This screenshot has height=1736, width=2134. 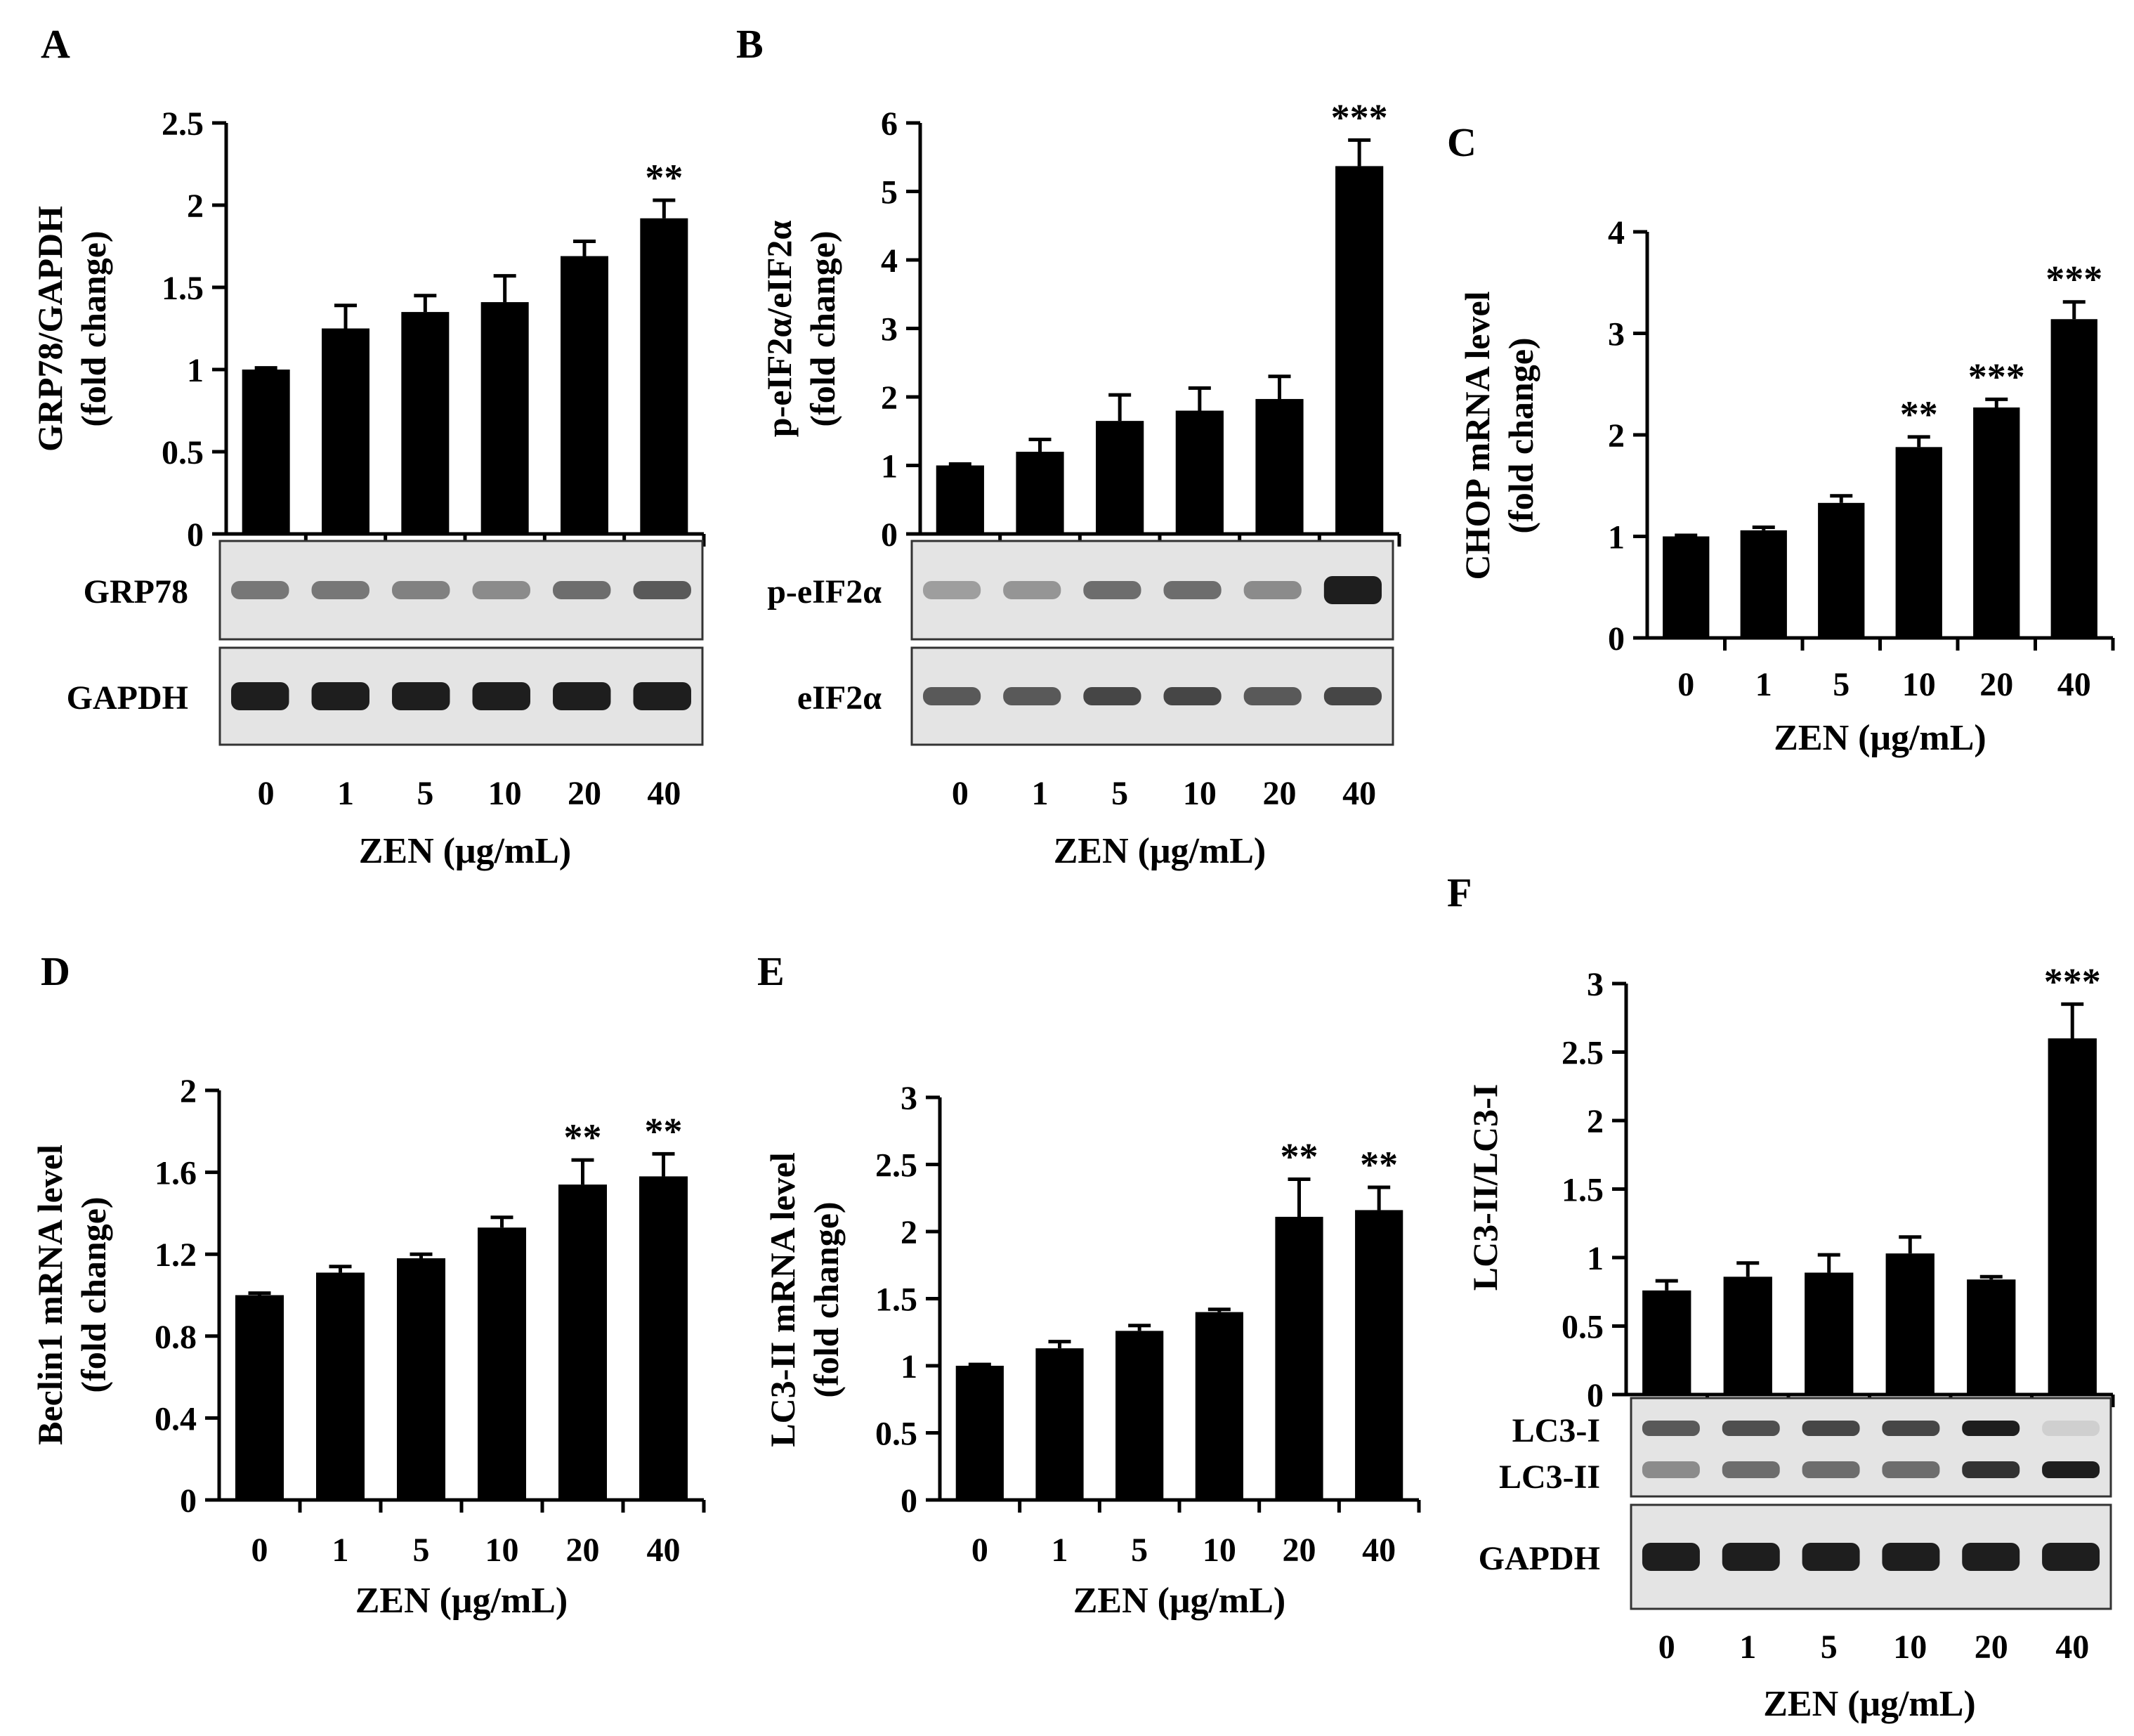 I want to click on panel-label: A, so click(x=55, y=44).